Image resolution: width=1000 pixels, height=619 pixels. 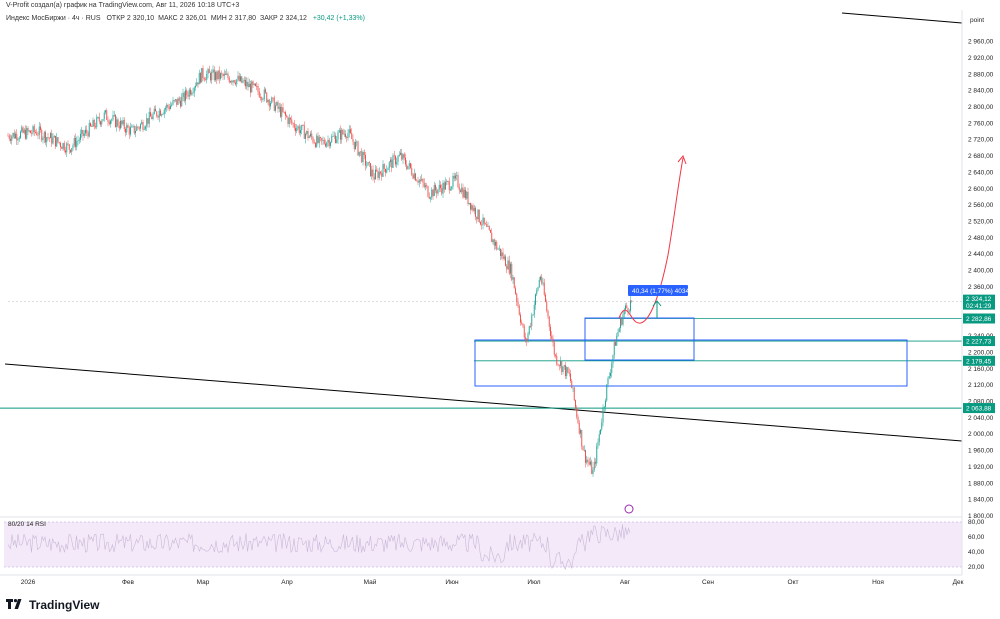 What do you see at coordinates (981, 434) in the screenshot?
I see `y-tick-label: 2 000,00` at bounding box center [981, 434].